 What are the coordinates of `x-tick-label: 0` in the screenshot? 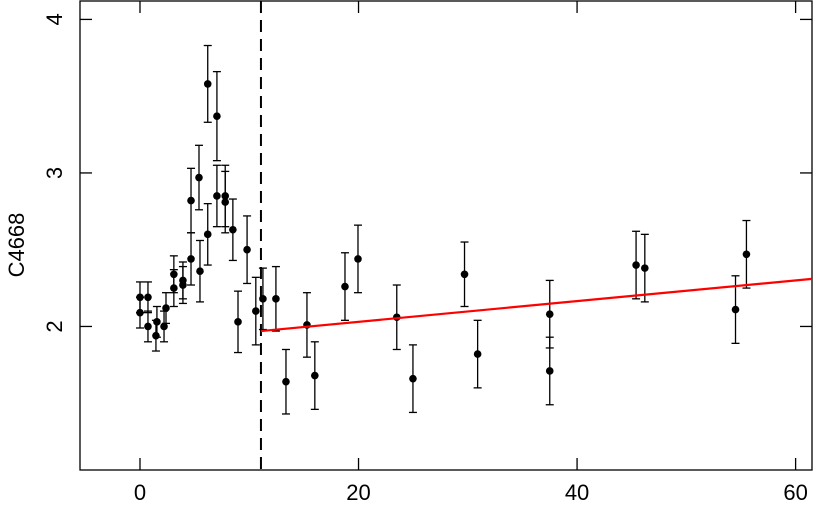 It's located at (140, 492).